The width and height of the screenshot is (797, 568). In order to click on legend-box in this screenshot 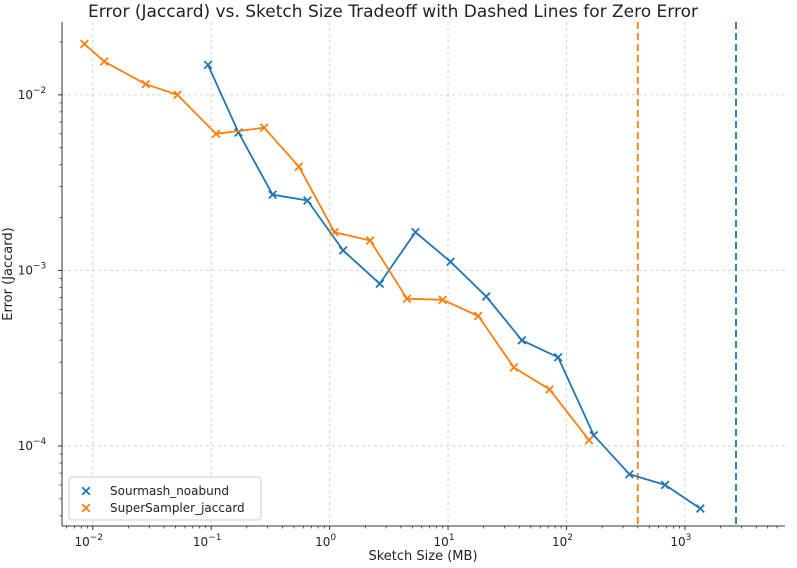, I will do `click(165, 498)`.